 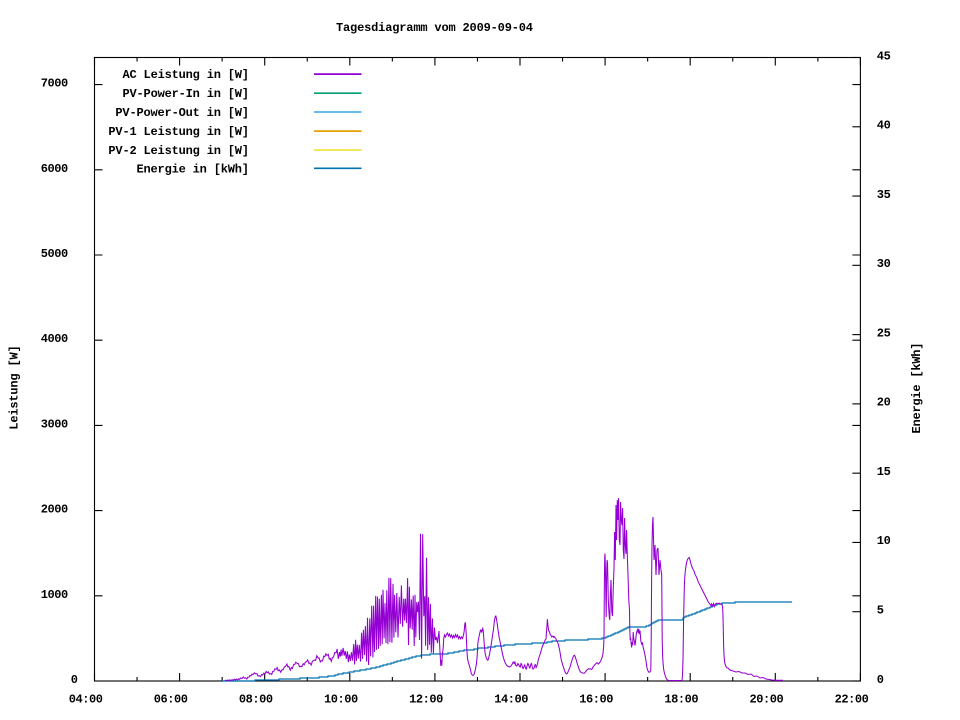 I want to click on svg-text: 6000, so click(x=55, y=169).